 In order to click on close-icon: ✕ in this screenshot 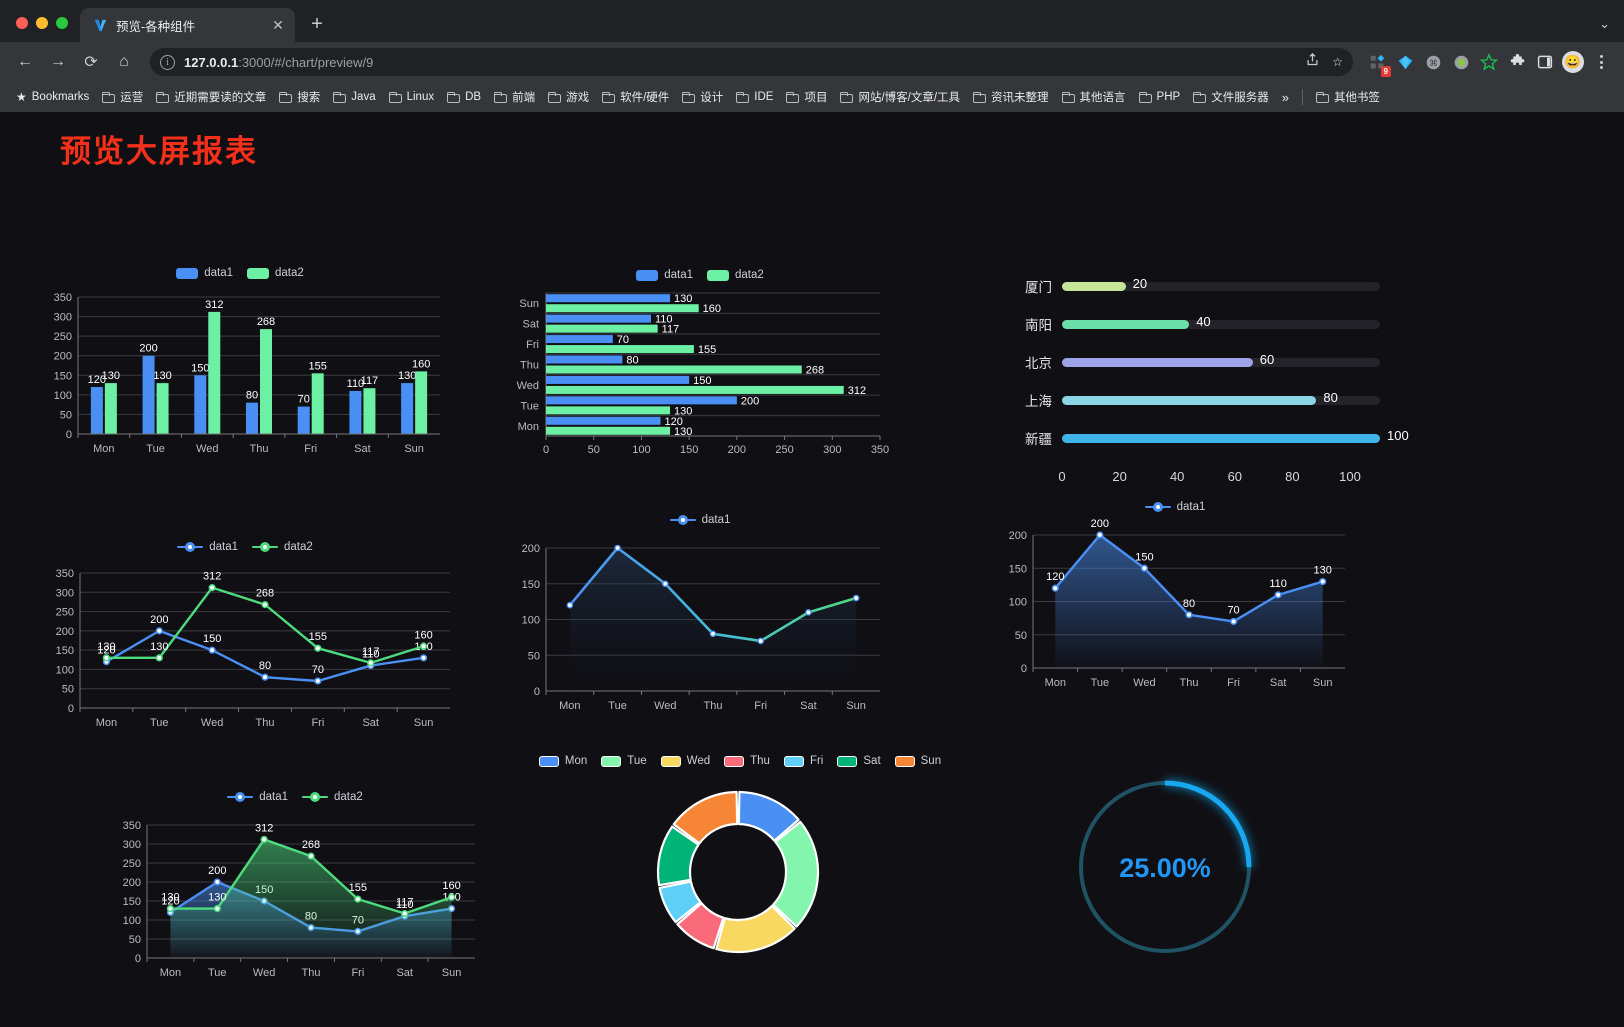, I will do `click(278, 25)`.